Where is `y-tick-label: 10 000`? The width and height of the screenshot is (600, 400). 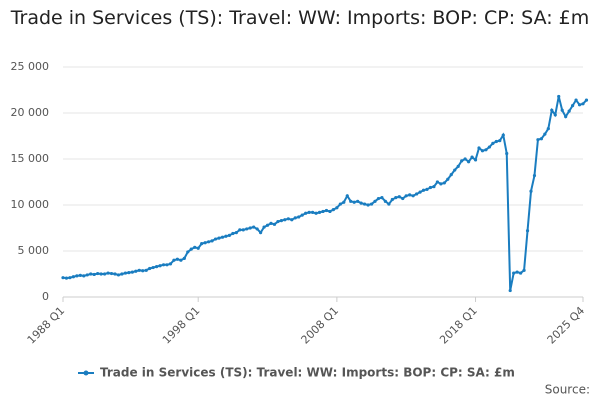 y-tick-label: 10 000 is located at coordinates (30, 204).